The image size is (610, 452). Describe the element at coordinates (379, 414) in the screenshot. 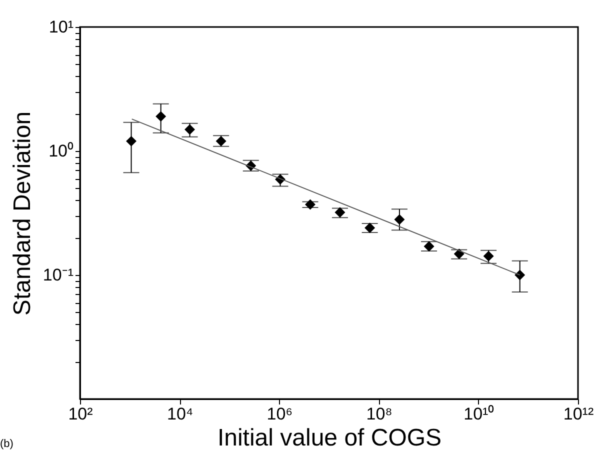

I see `x-tick-label: 10⁸` at that location.